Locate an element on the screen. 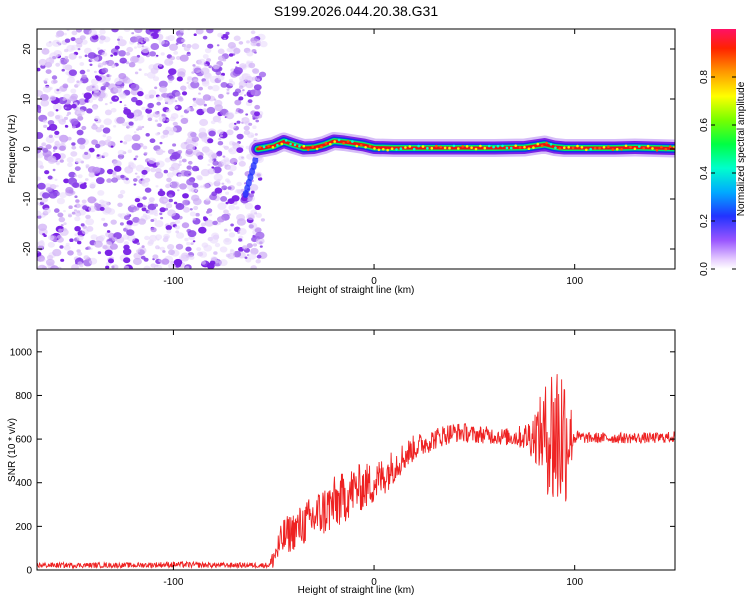 This screenshot has height=605, width=750. colorbar-label: Normalized spectral amplitude is located at coordinates (741, 148).